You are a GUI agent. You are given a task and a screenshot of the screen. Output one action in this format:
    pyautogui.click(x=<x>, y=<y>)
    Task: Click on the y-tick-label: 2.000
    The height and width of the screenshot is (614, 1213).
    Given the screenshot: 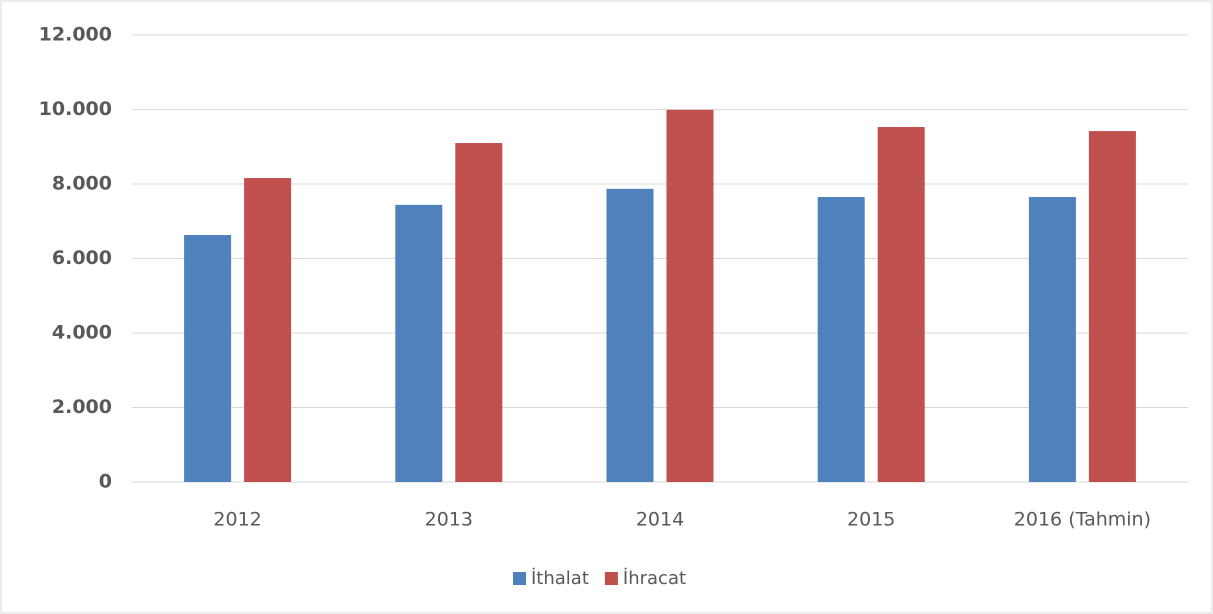 What is the action you would take?
    pyautogui.click(x=82, y=407)
    